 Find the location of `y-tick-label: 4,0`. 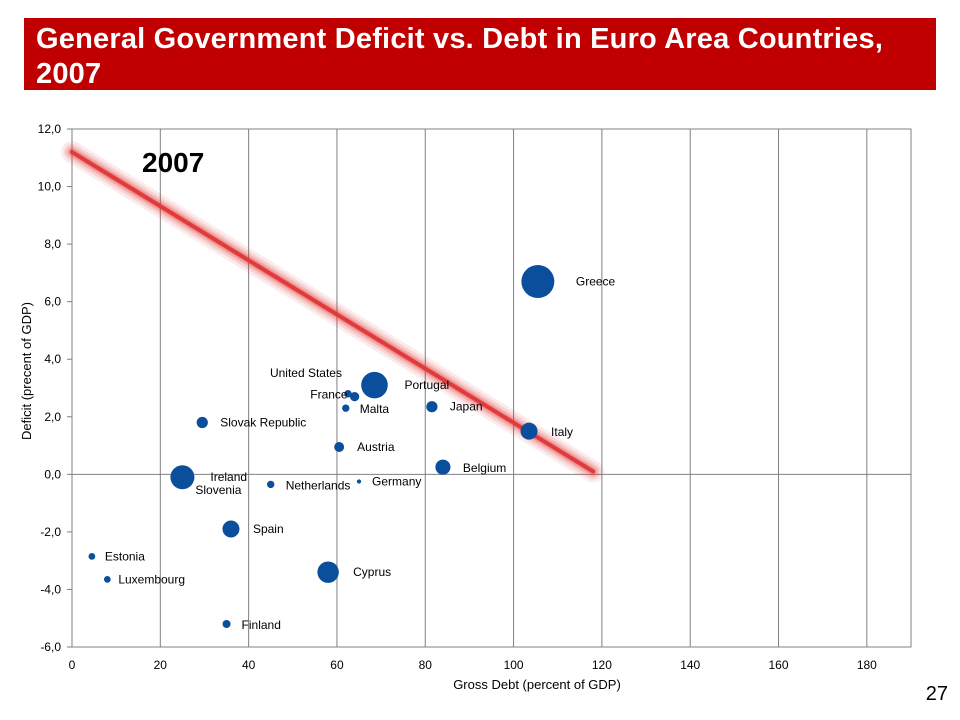

y-tick-label: 4,0 is located at coordinates (52, 359).